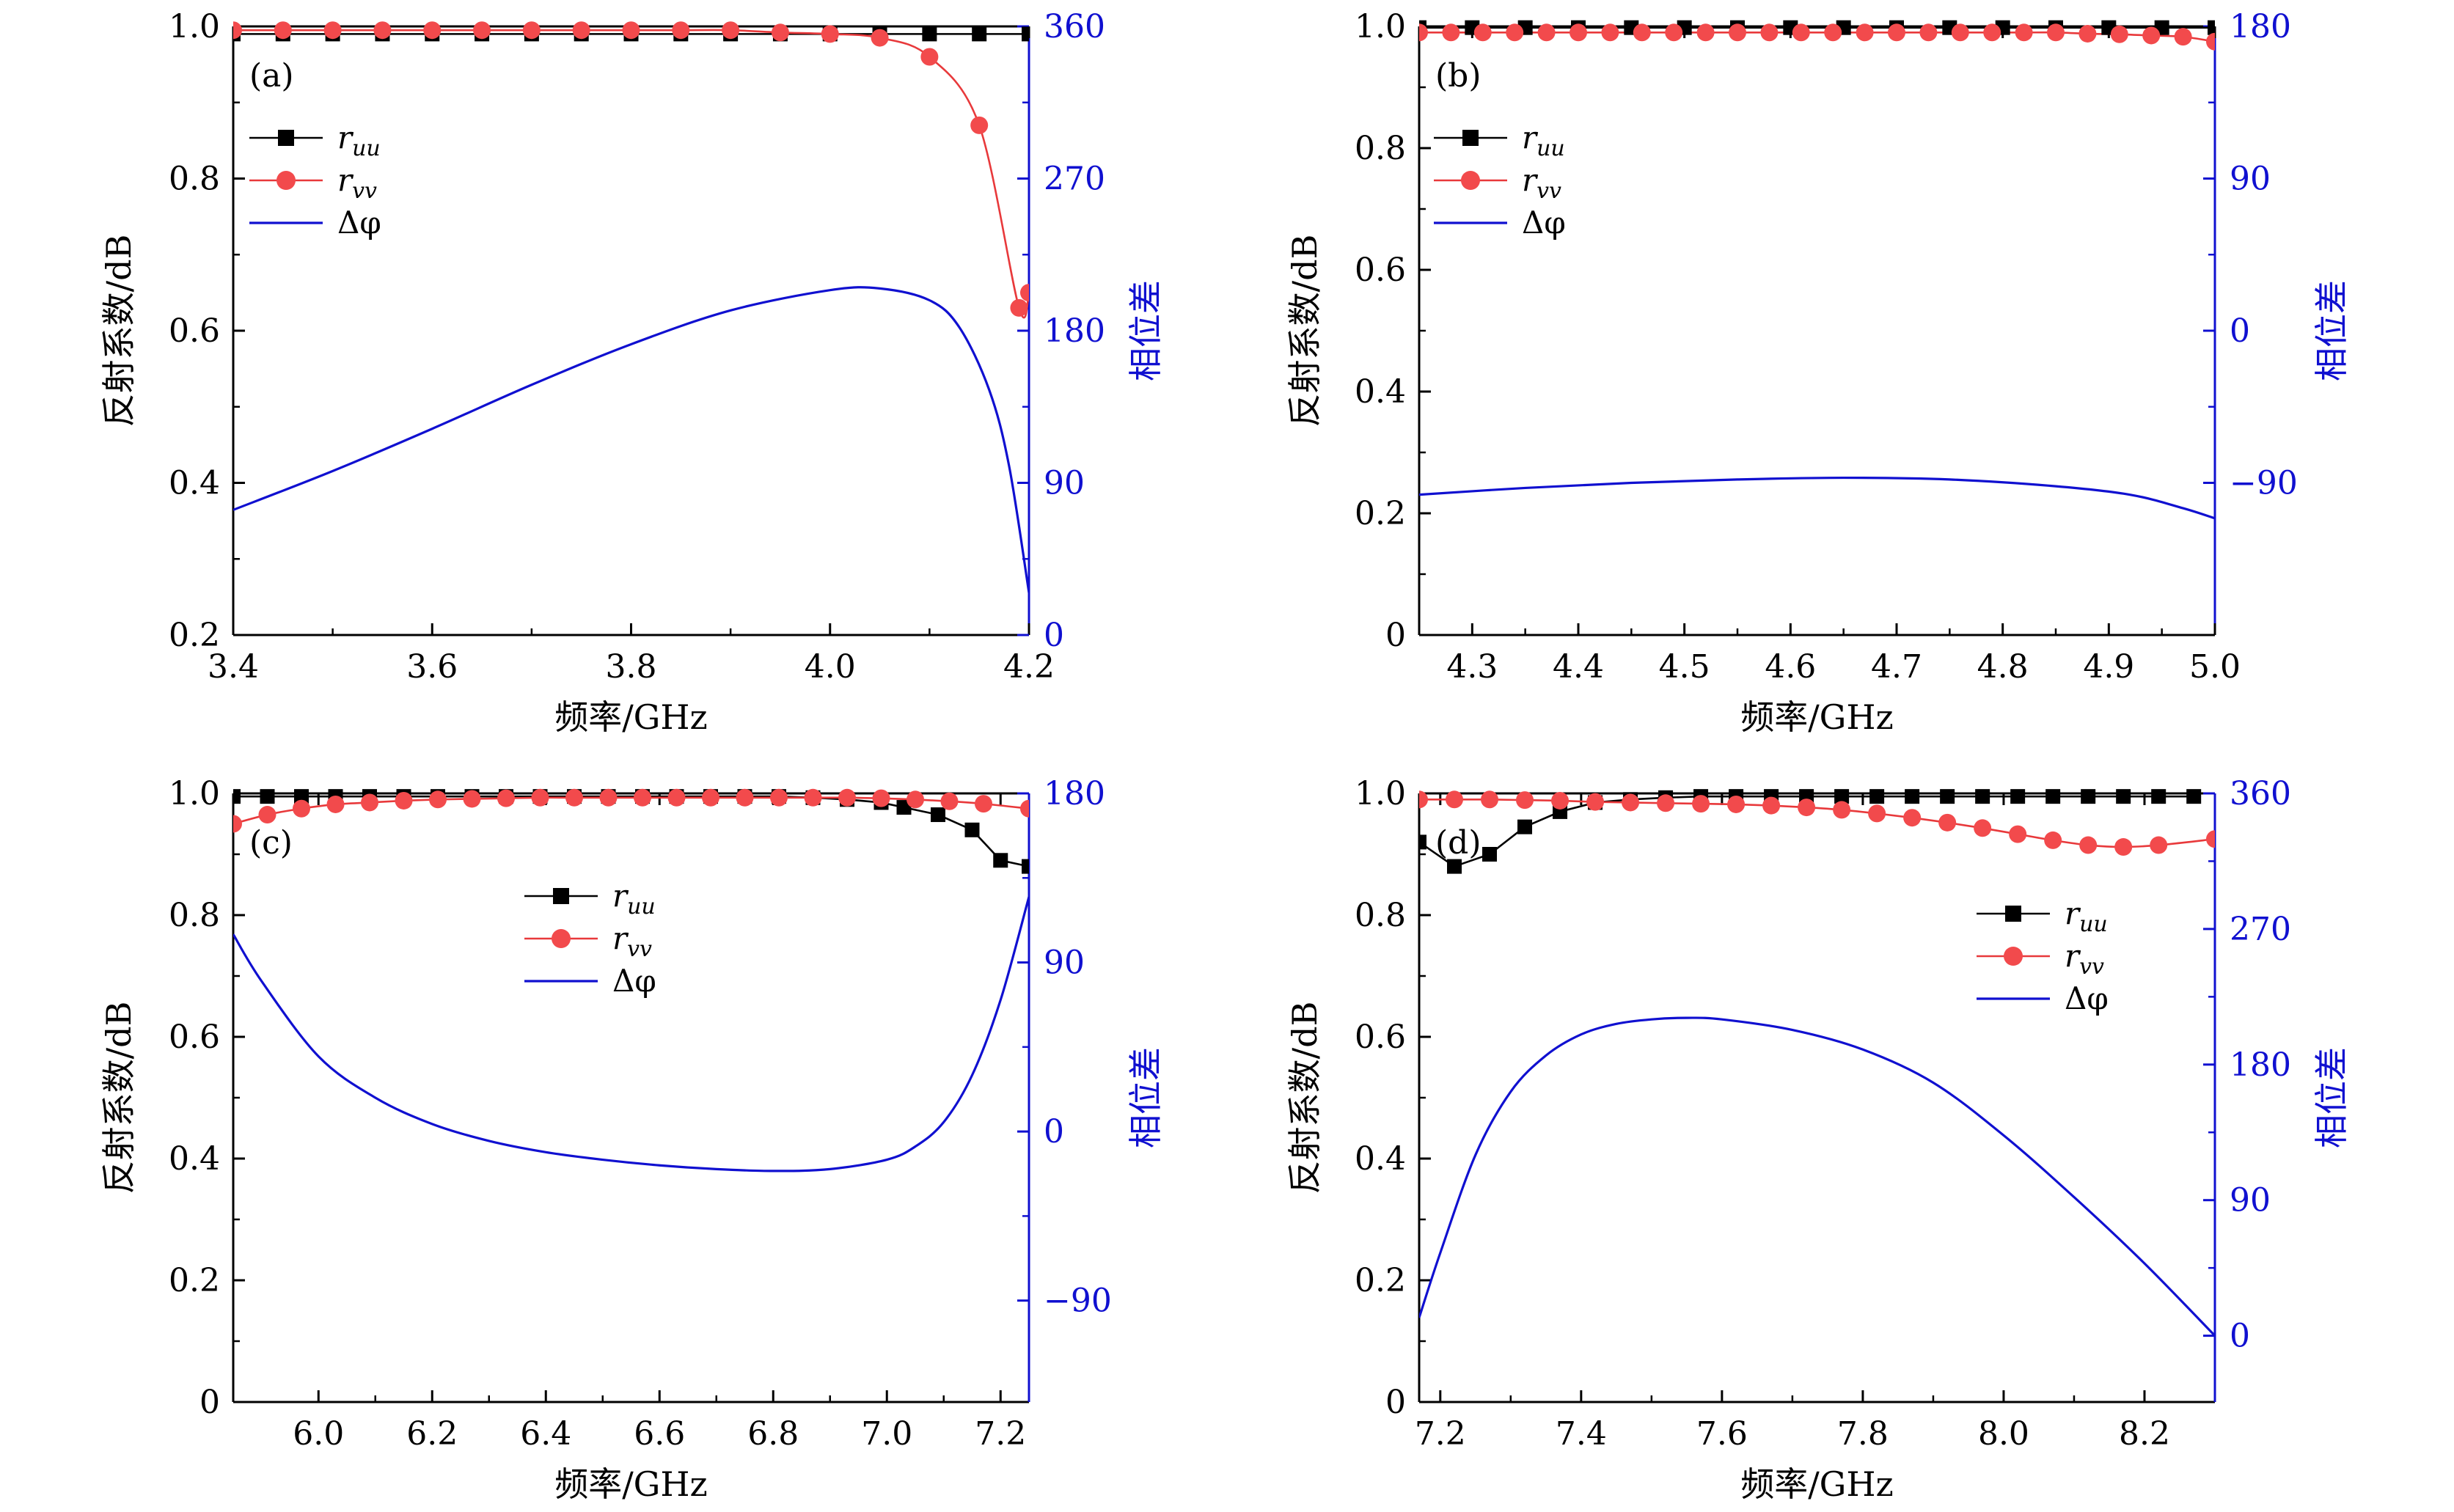 The image size is (2454, 1512). What do you see at coordinates (315, 140) in the screenshot?
I see `legend-item-r-uu: ruu` at bounding box center [315, 140].